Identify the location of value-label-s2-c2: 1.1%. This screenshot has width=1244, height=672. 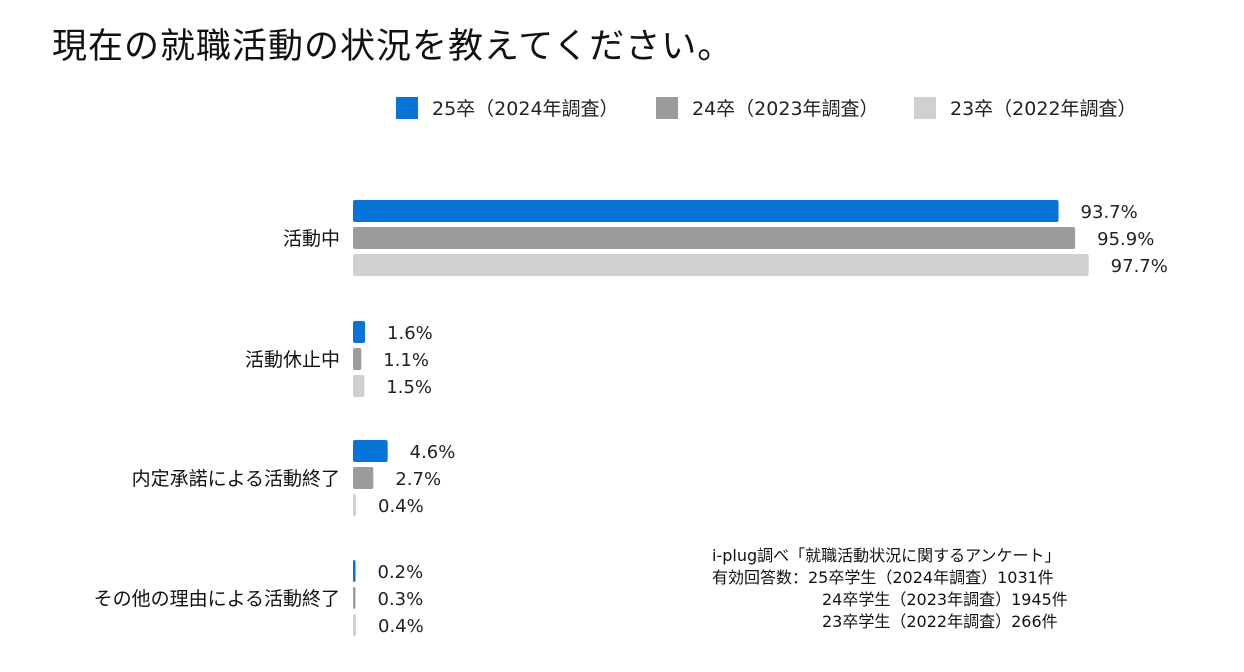
(406, 360).